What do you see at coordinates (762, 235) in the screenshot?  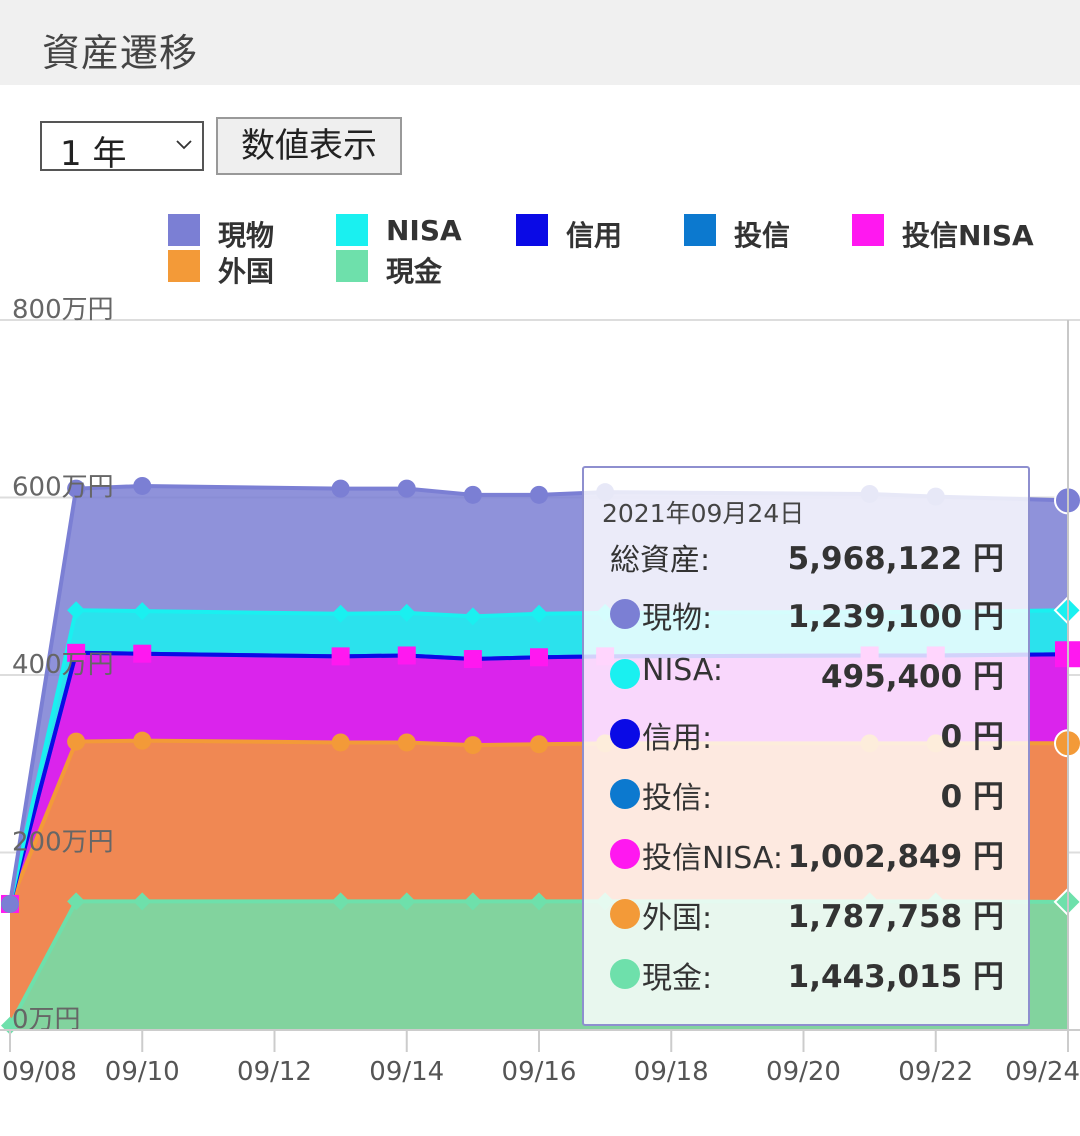 I see `legend-label: 投信` at bounding box center [762, 235].